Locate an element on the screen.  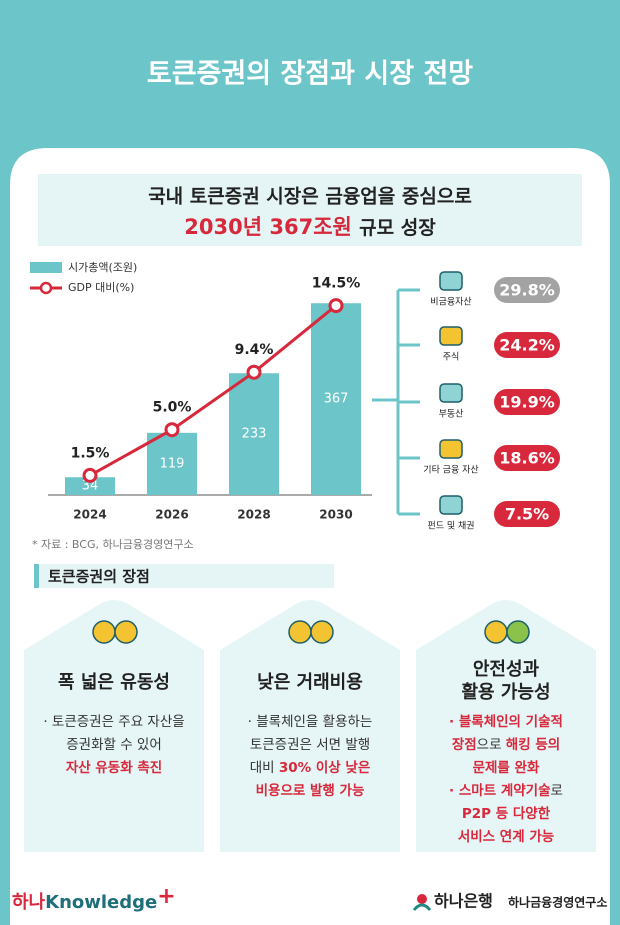
value-label: 18.6% is located at coordinates (527, 458).